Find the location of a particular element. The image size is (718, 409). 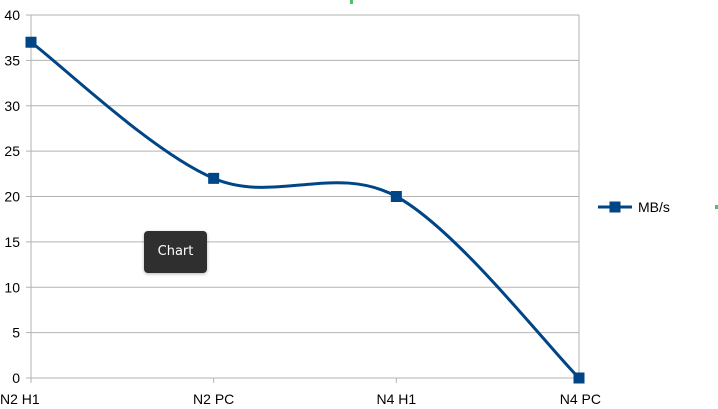

y-tick-label: 30 is located at coordinates (12, 106).